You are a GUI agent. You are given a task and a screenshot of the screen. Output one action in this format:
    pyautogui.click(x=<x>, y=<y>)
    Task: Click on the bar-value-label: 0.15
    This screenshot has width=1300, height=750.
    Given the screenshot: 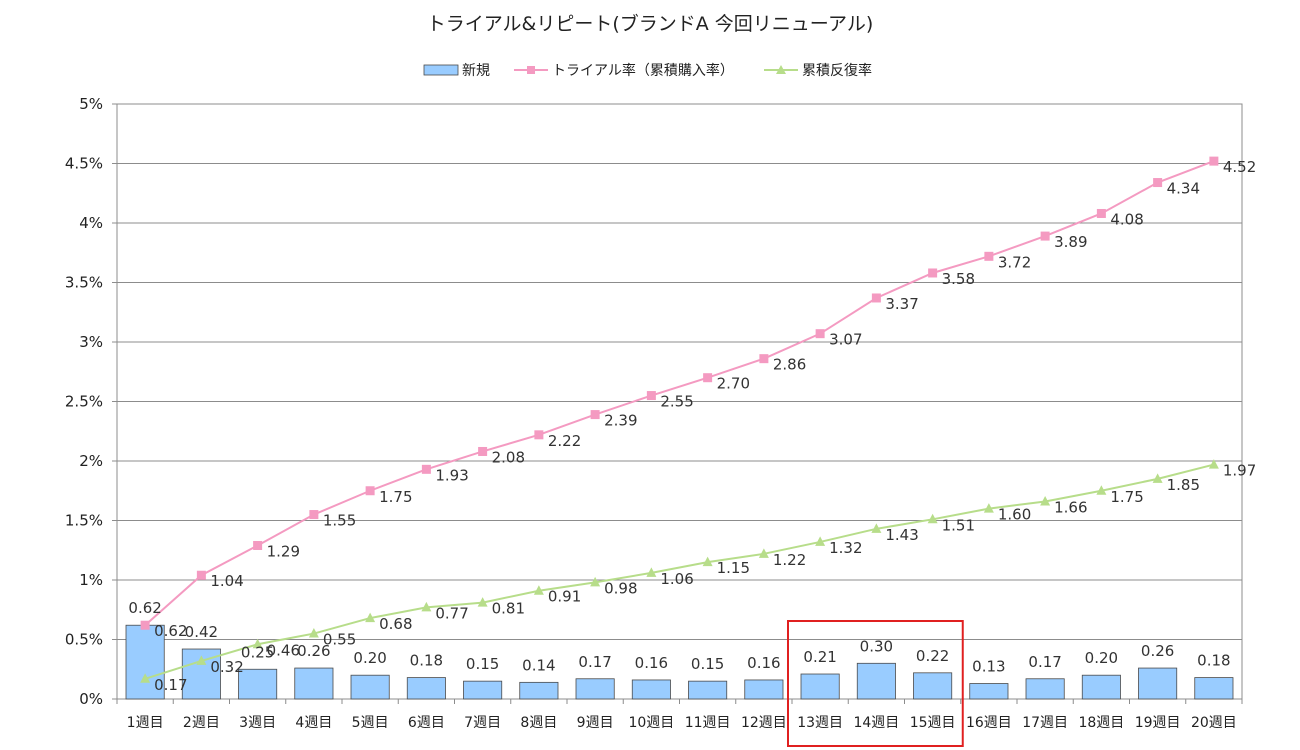 What is the action you would take?
    pyautogui.click(x=482, y=664)
    